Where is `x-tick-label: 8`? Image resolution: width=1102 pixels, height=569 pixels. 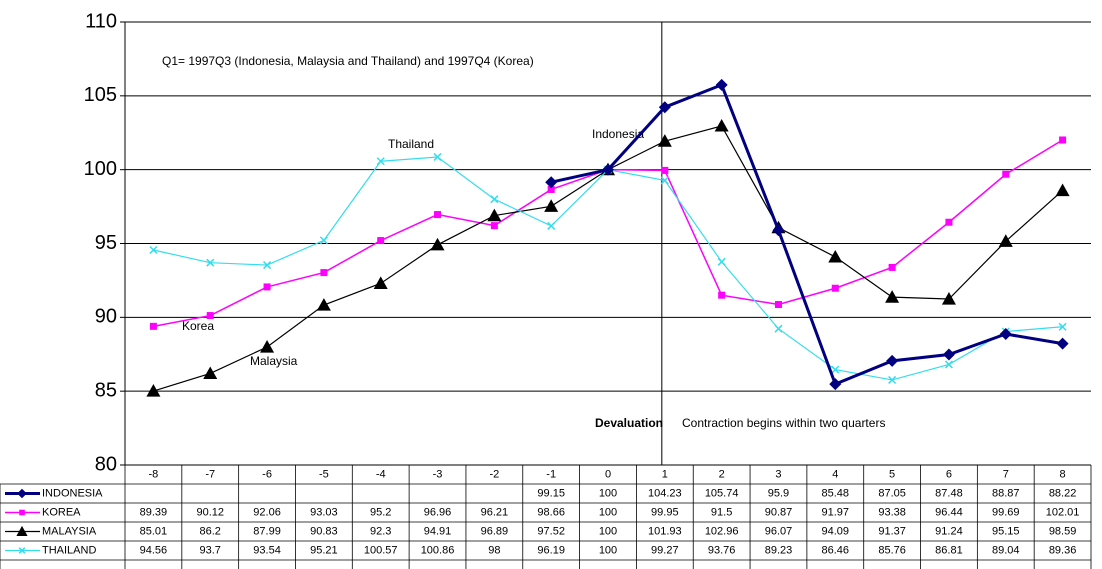
x-tick-label: 8 is located at coordinates (1063, 474).